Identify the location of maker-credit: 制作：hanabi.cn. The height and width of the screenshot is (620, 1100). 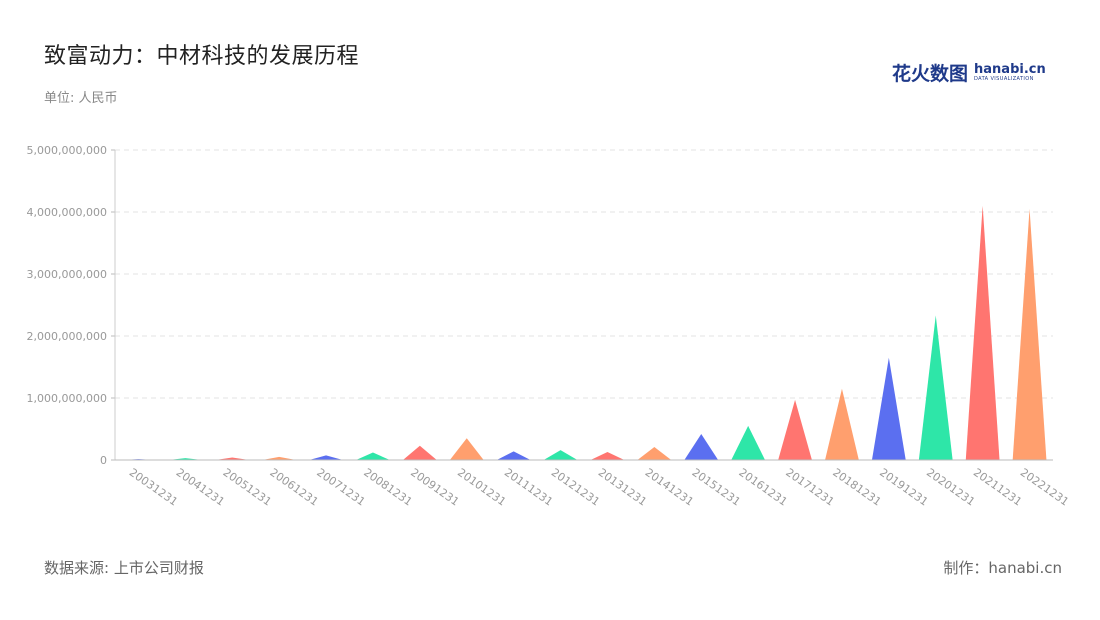
(1002, 568).